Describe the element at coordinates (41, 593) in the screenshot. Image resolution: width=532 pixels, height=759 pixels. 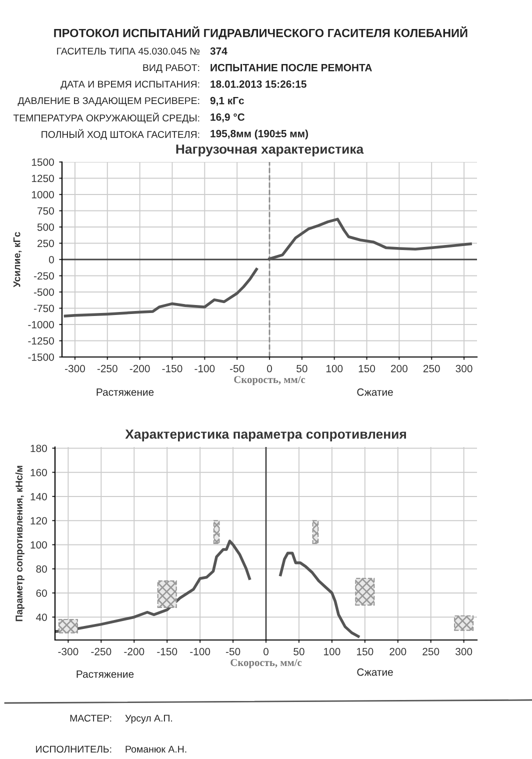
I see `y-tick-label: 60` at that location.